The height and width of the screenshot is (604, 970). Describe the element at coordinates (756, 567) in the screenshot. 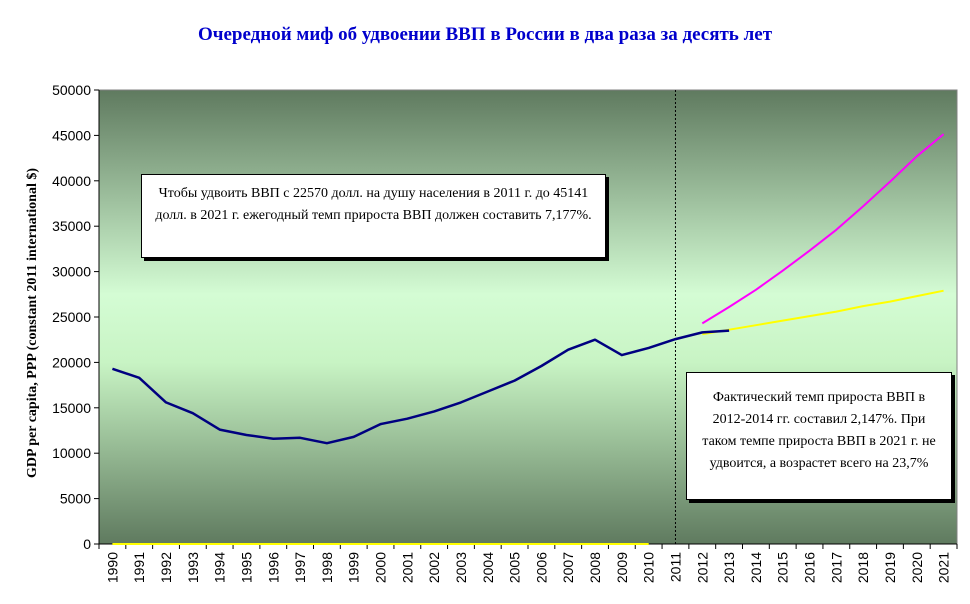

I see `x-tick-label: 2014` at that location.